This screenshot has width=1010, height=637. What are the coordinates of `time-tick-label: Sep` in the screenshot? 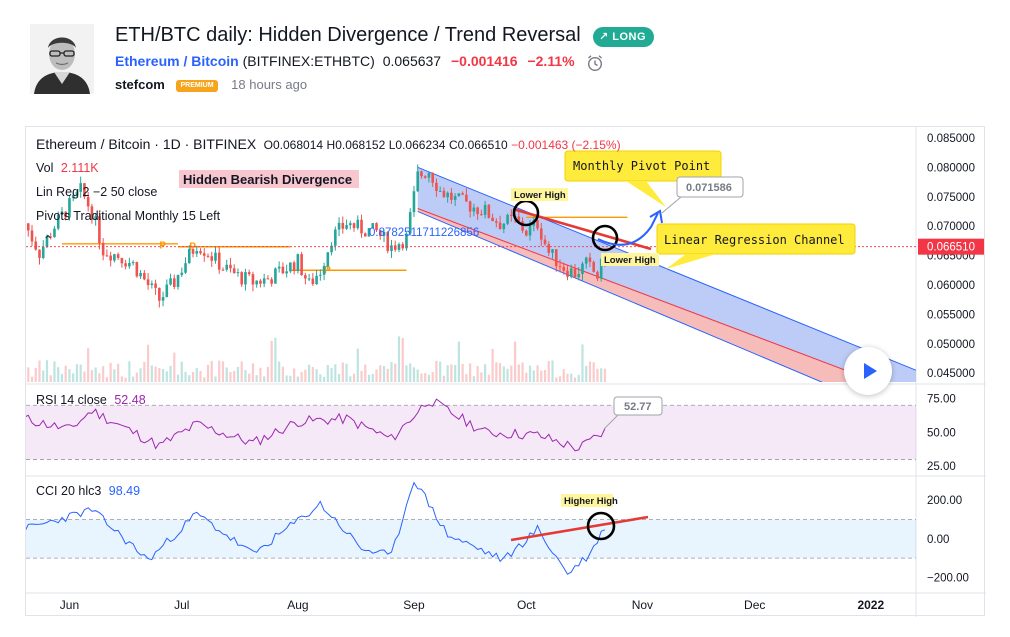 It's located at (414, 605).